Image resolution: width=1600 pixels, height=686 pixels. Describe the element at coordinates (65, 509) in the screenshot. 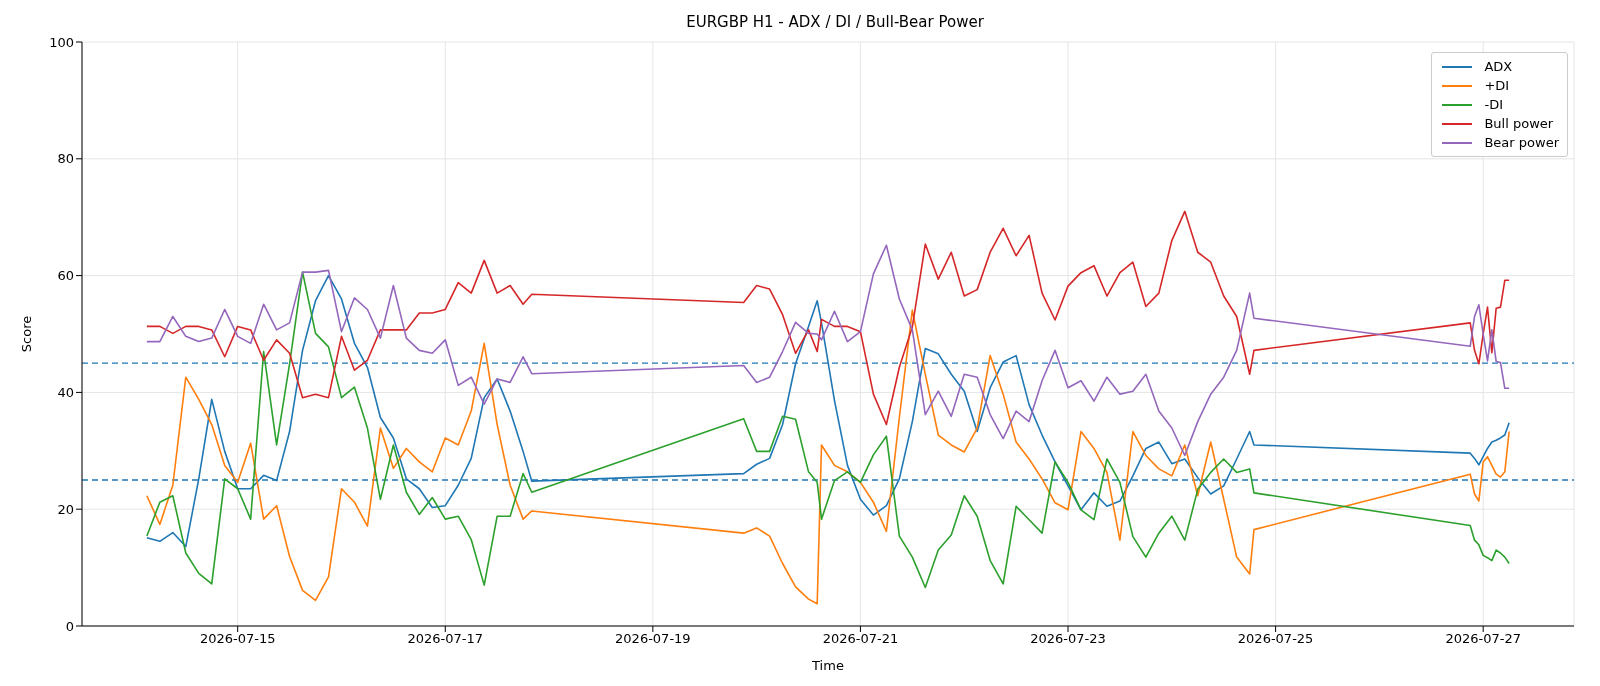

I see `y-tick-label: 20` at that location.